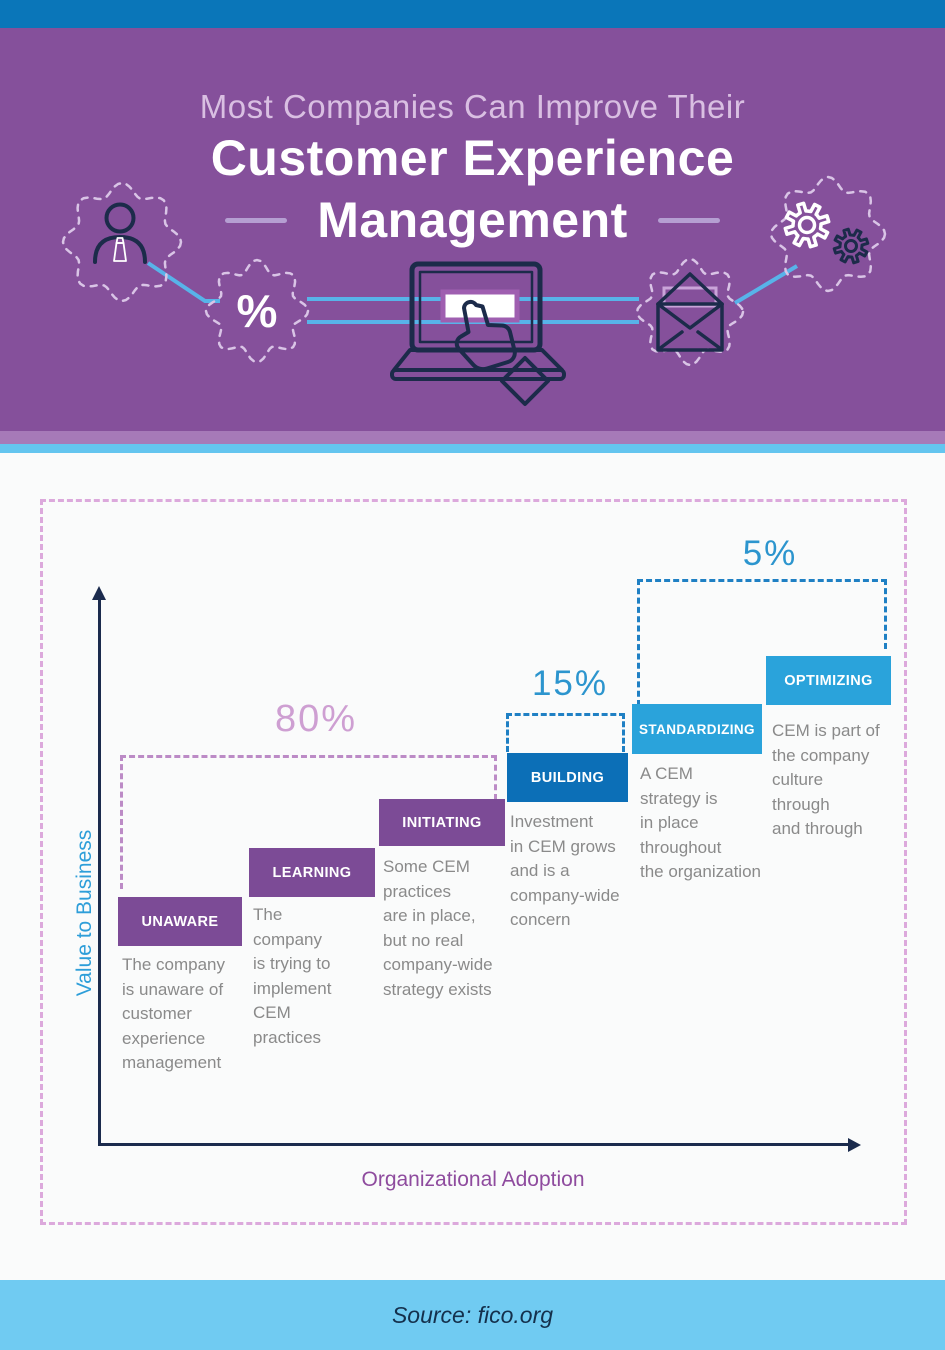 The width and height of the screenshot is (945, 1350). I want to click on header-title-line2: Management, so click(472, 220).